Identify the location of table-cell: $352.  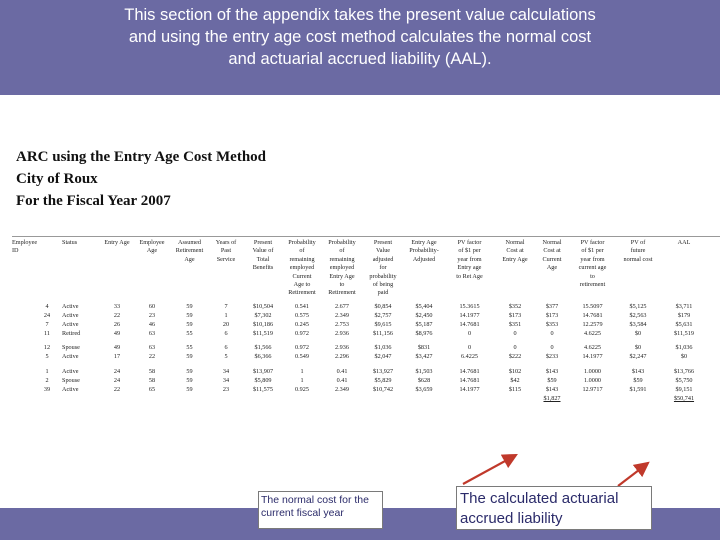
(515, 306).